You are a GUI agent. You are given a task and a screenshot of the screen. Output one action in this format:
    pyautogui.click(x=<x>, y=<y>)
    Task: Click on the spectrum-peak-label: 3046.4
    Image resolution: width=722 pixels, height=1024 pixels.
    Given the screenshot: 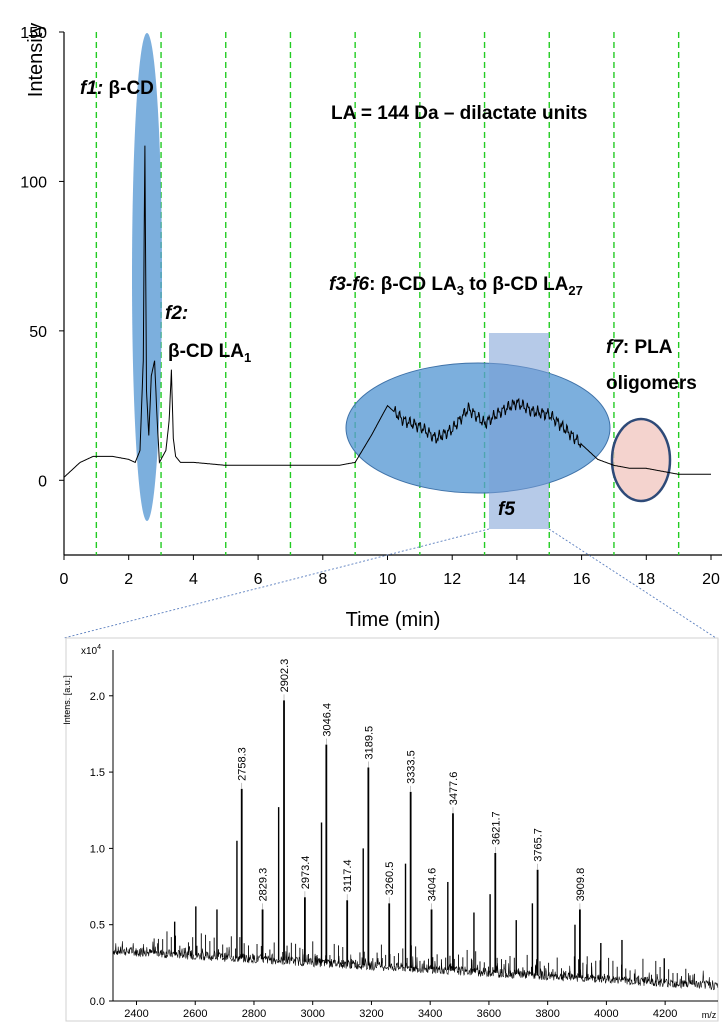 What is the action you would take?
    pyautogui.click(x=327, y=720)
    